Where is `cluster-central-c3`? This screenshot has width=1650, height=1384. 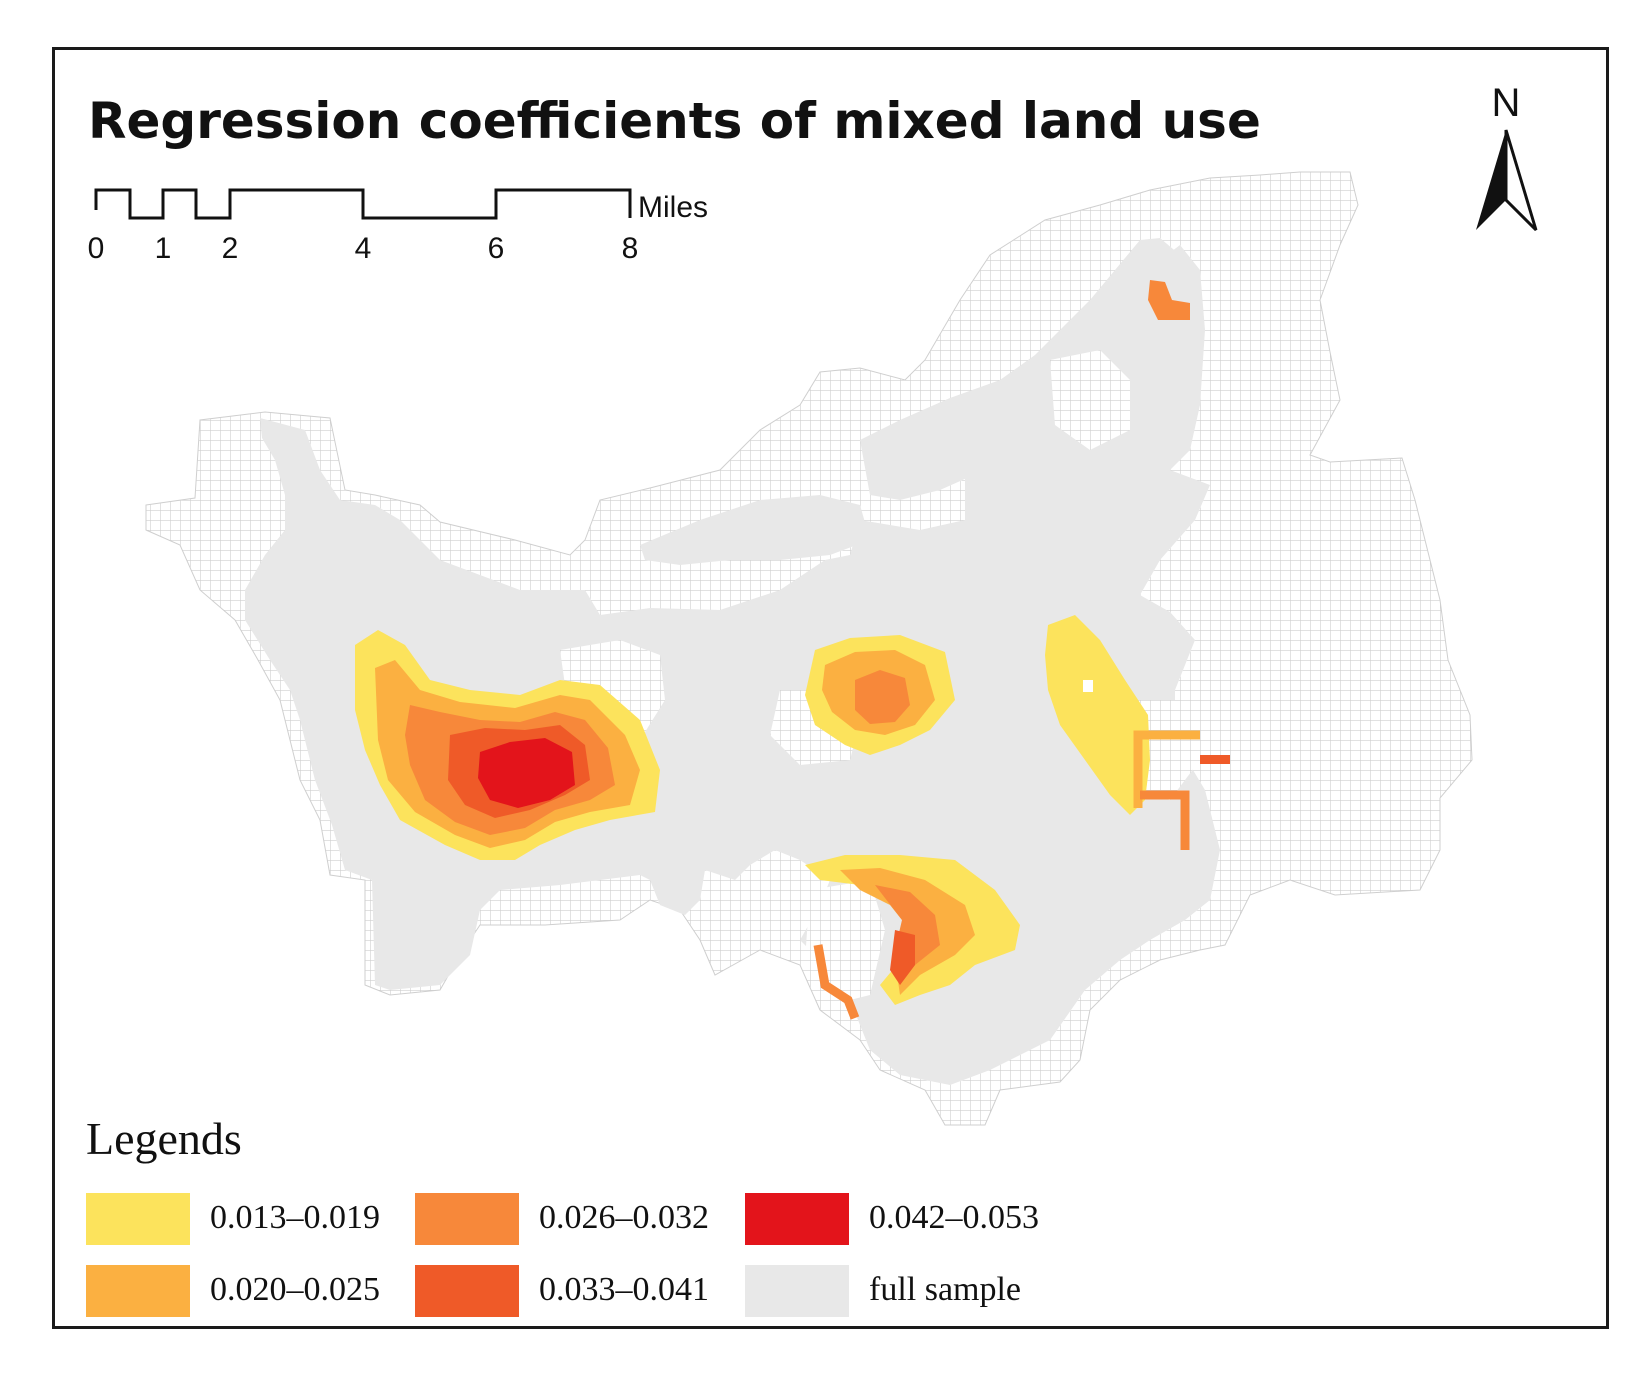 cluster-central-c3 is located at coordinates (882, 697).